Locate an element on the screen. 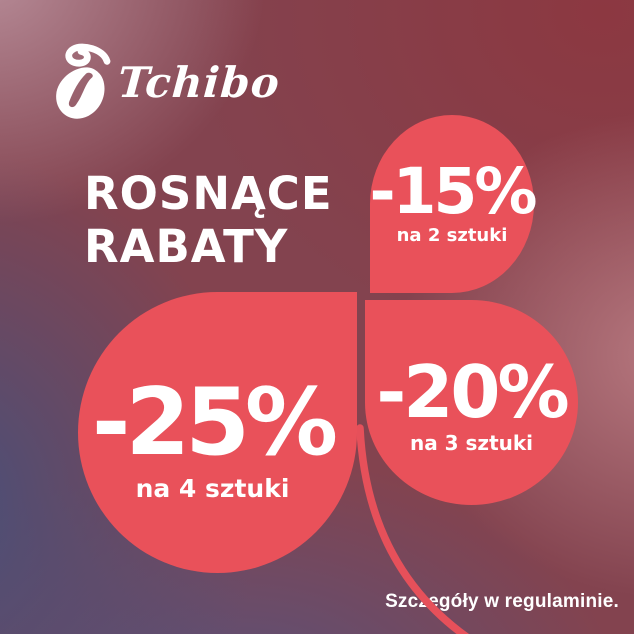 This screenshot has width=634, height=634. discount-condition: na 2 sztuki is located at coordinates (452, 236).